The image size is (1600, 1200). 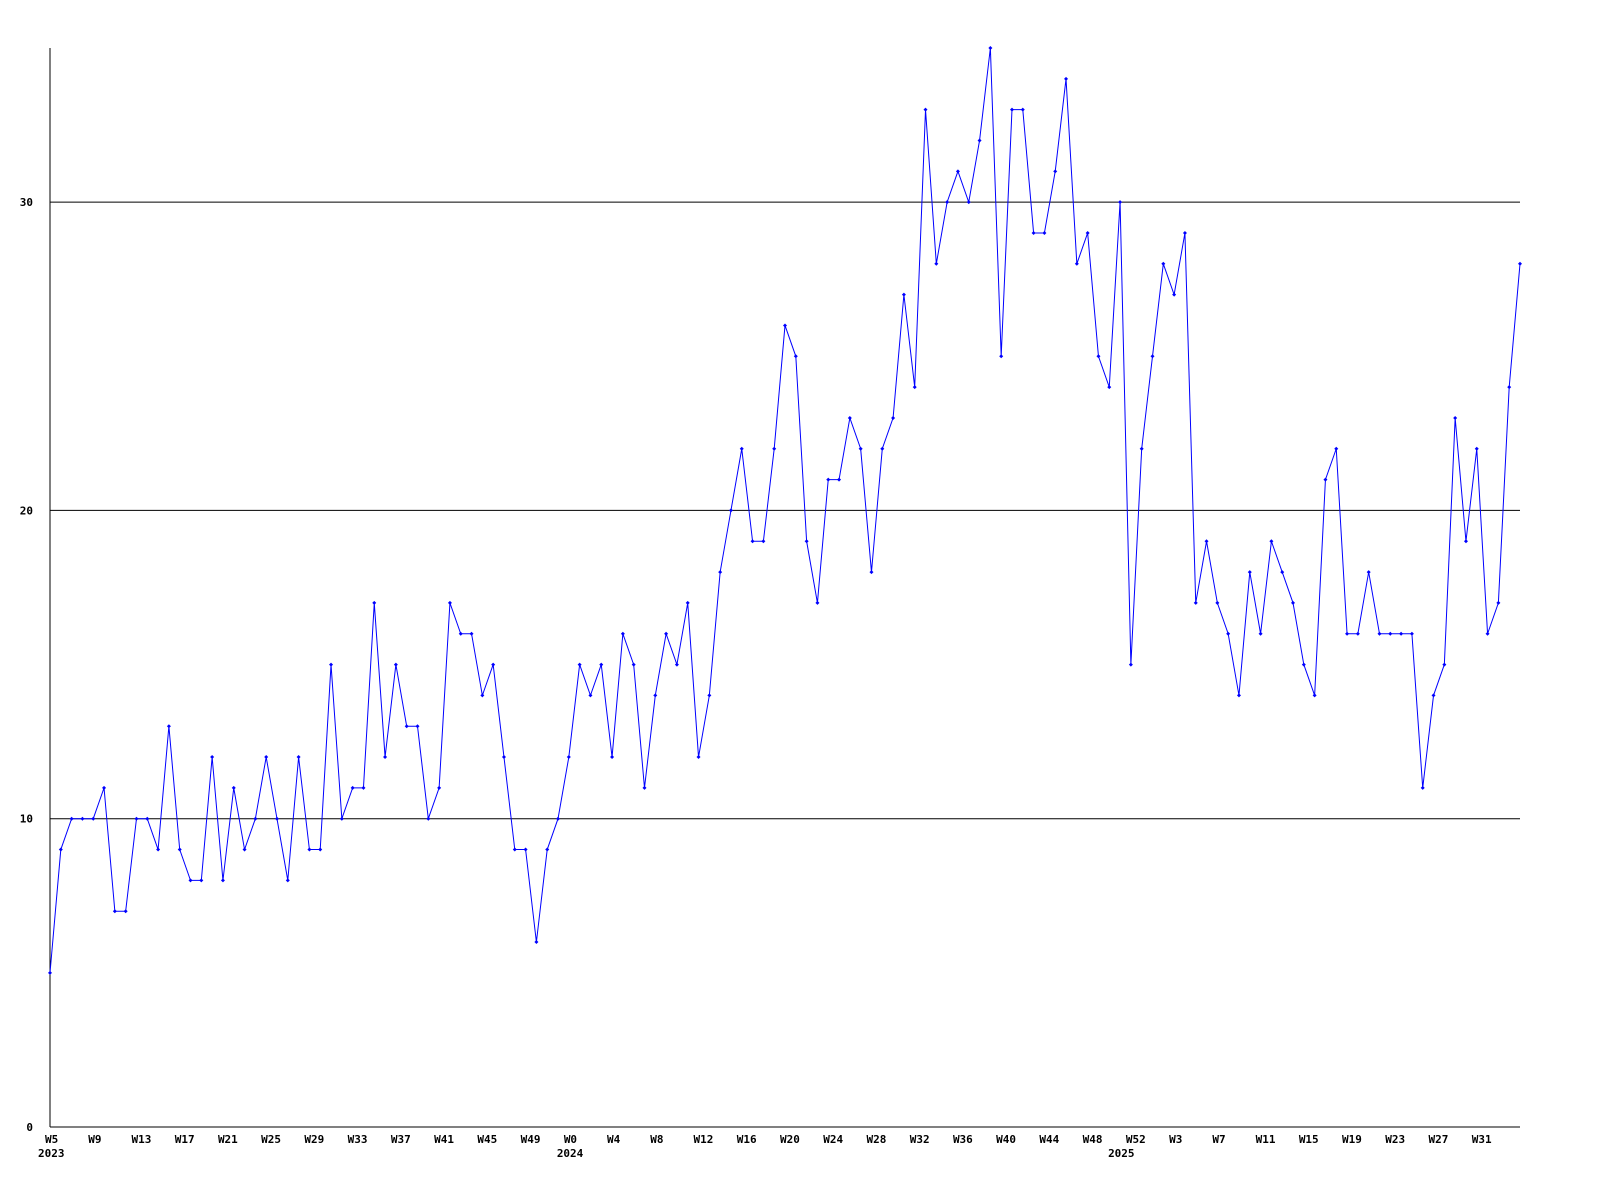 What do you see at coordinates (444, 1139) in the screenshot?
I see `x-tick-label: W41` at bounding box center [444, 1139].